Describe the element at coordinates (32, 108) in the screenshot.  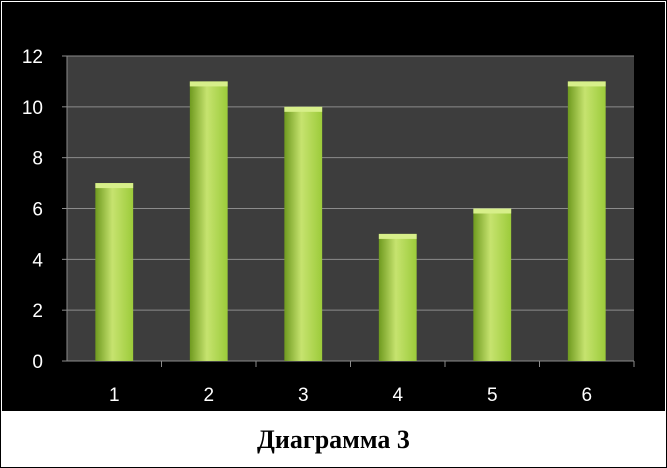
I see `y-tick-label: 10` at that location.